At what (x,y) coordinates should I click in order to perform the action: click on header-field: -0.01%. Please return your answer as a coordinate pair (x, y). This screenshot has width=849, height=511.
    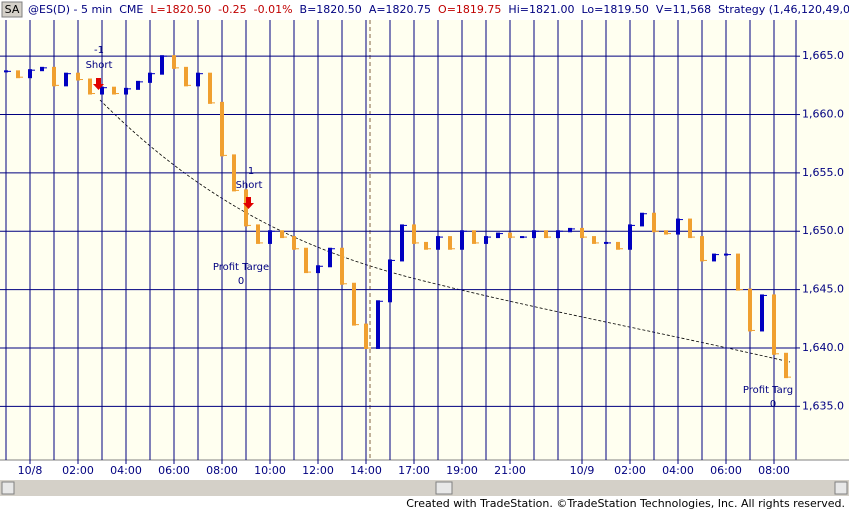
    Looking at the image, I should click on (273, 9).